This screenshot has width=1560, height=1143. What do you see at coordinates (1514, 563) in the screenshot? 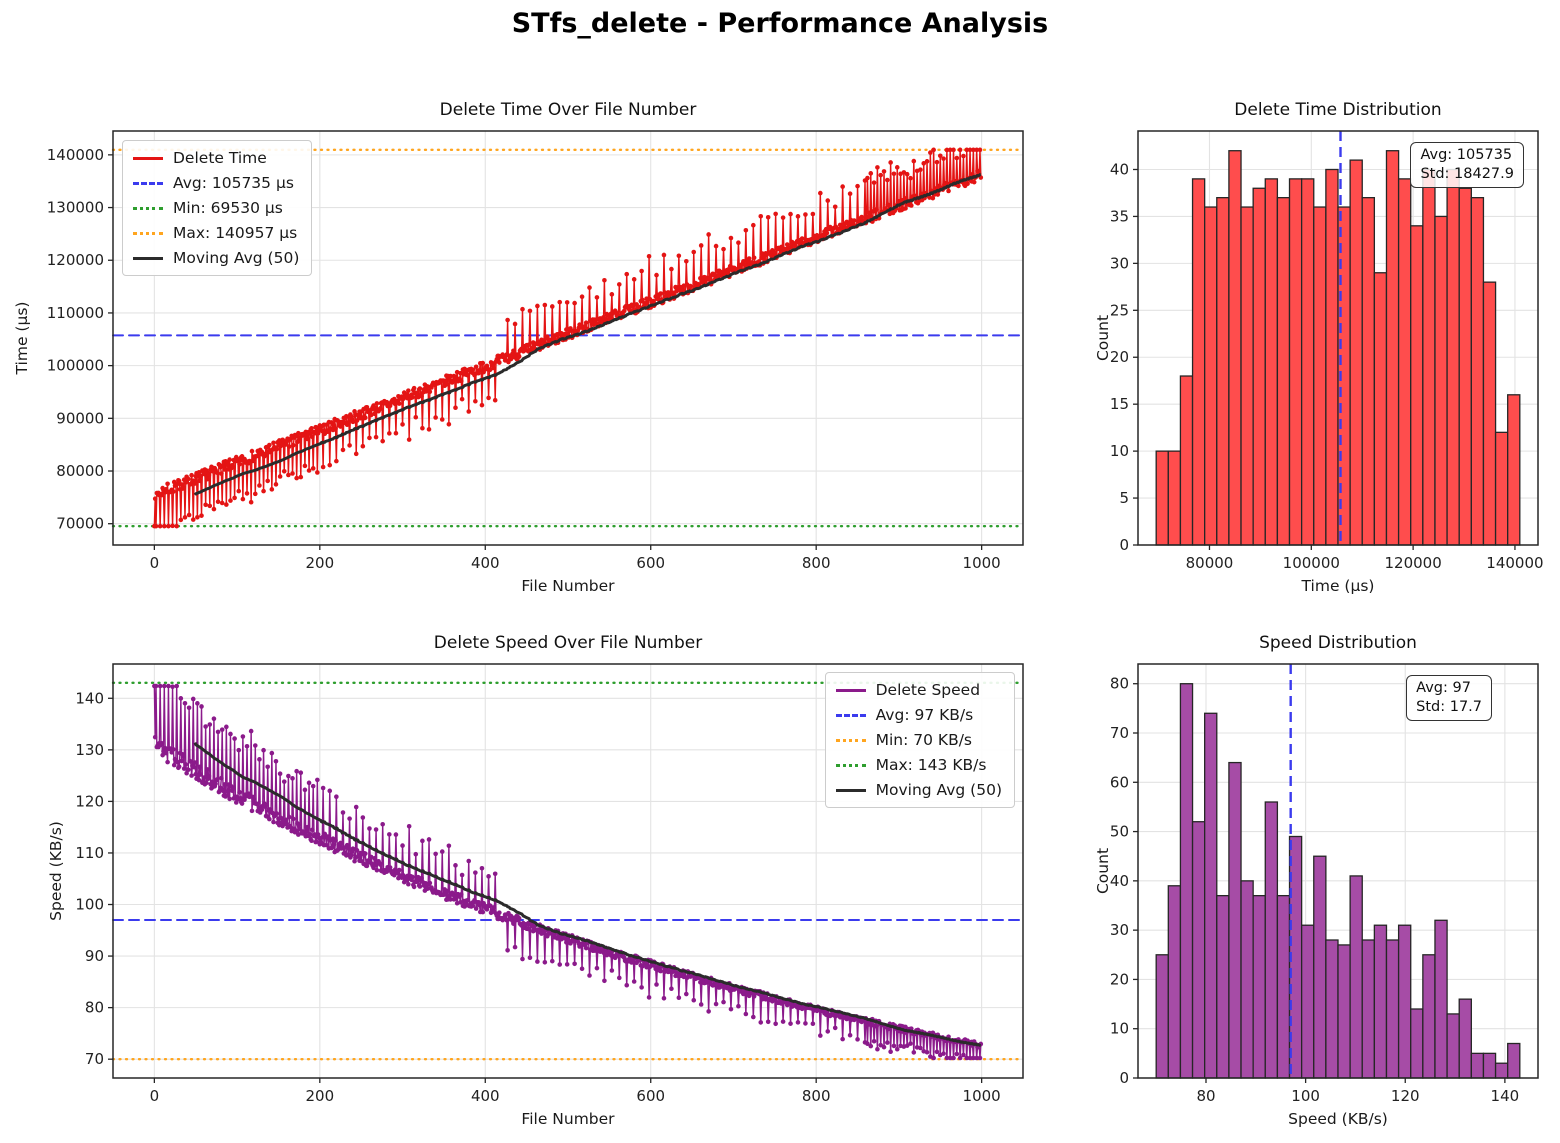
I see `x-tick-label: 140000` at bounding box center [1514, 563].